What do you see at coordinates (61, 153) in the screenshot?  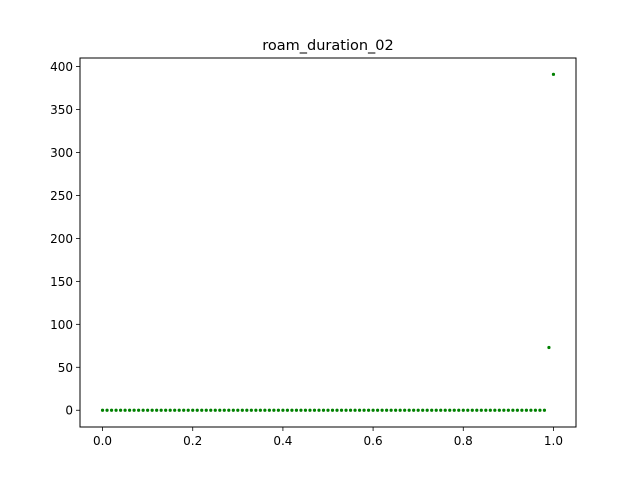 I see `y-tick-label: 300` at bounding box center [61, 153].